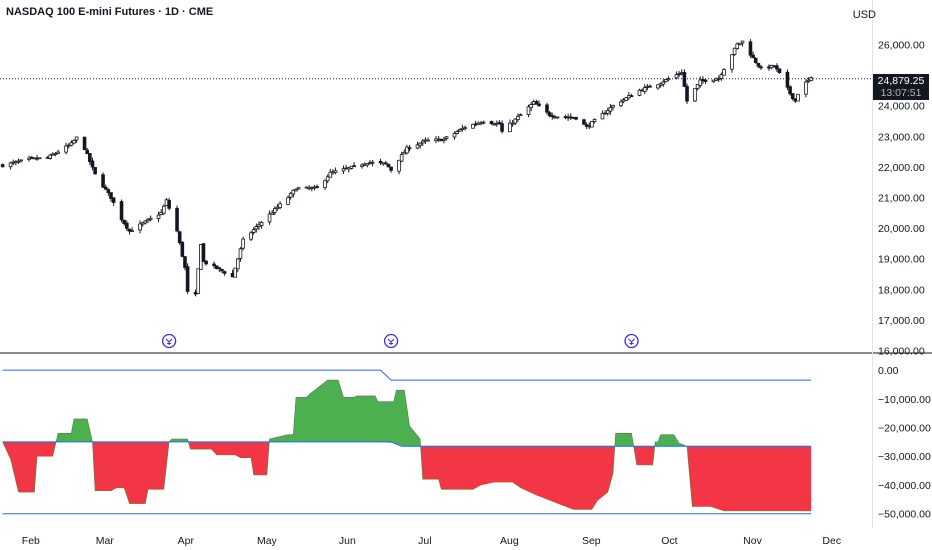  I want to click on indicator-axis-tick: −40,000.00, so click(904, 486).